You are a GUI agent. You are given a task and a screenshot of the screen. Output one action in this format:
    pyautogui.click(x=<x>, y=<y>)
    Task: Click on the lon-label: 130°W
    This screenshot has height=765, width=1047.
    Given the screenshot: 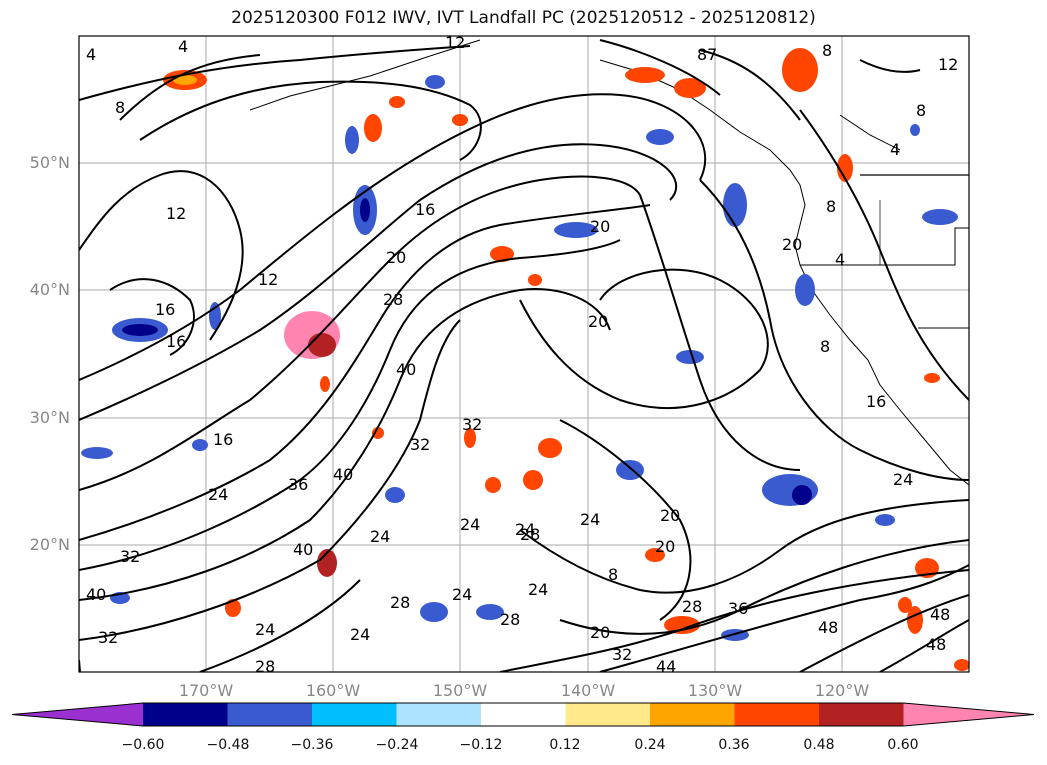 What is the action you would take?
    pyautogui.click(x=715, y=690)
    